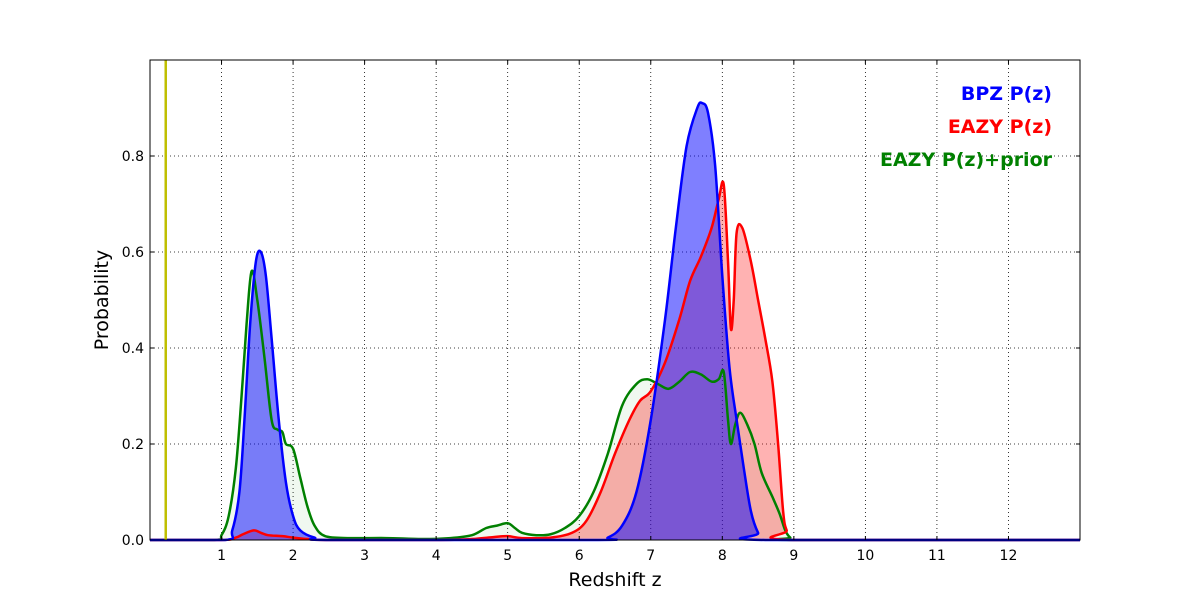  Describe the element at coordinates (293, 556) in the screenshot. I see `x-tick-label: 2` at that location.